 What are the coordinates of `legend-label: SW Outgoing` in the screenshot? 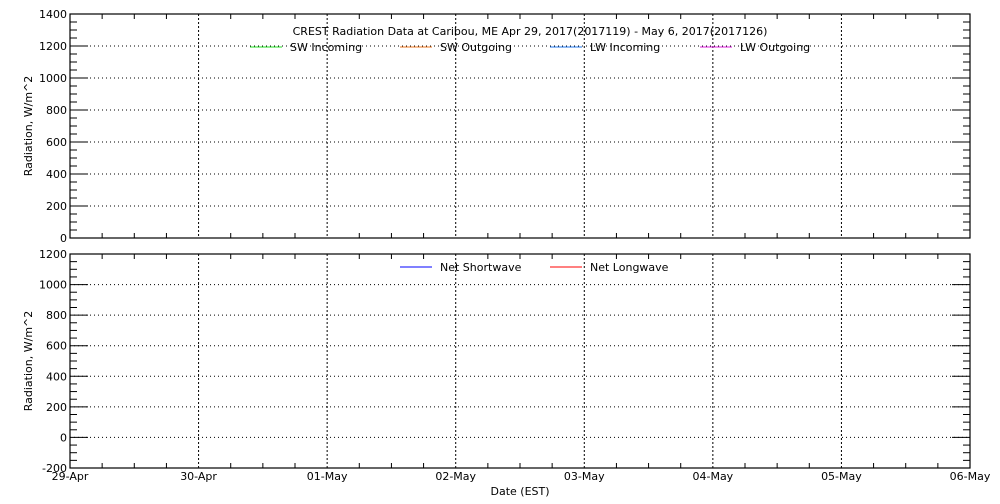 It's located at (476, 47).